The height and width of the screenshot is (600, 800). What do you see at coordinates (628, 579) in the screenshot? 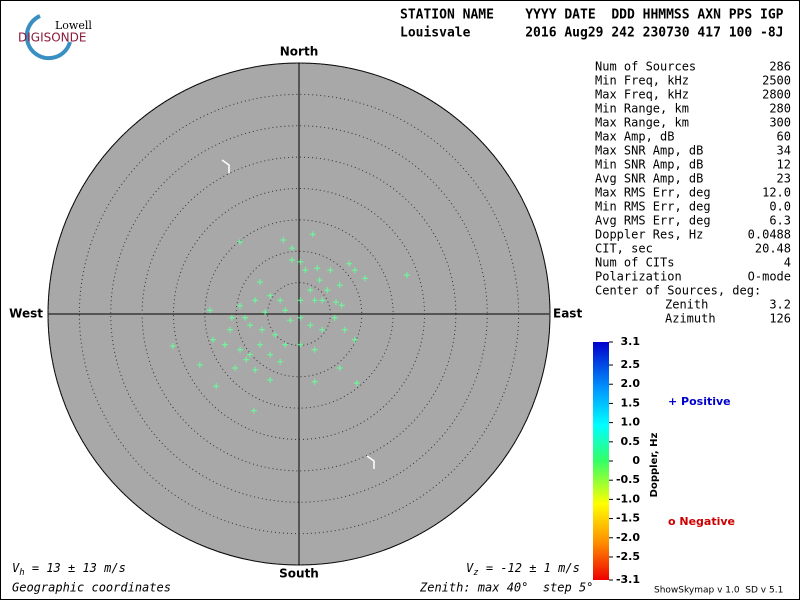
I see `colorbar-tick-label: -3.1` at bounding box center [628, 579].